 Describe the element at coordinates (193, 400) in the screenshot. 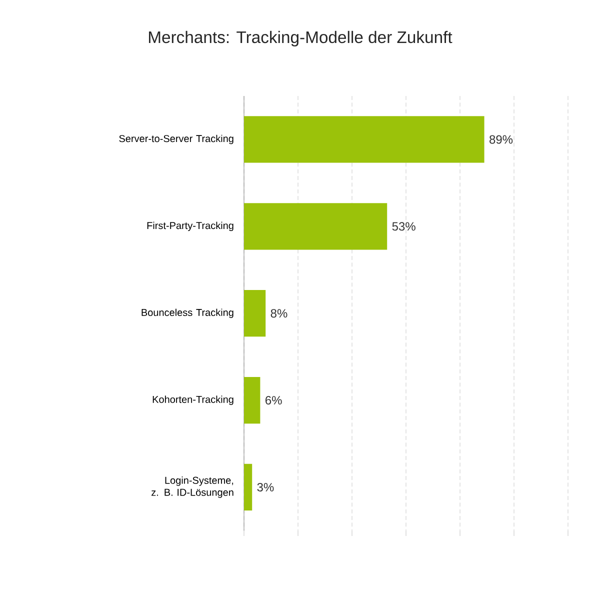

I see `y-tick-label: Kohorten-Tracking` at that location.